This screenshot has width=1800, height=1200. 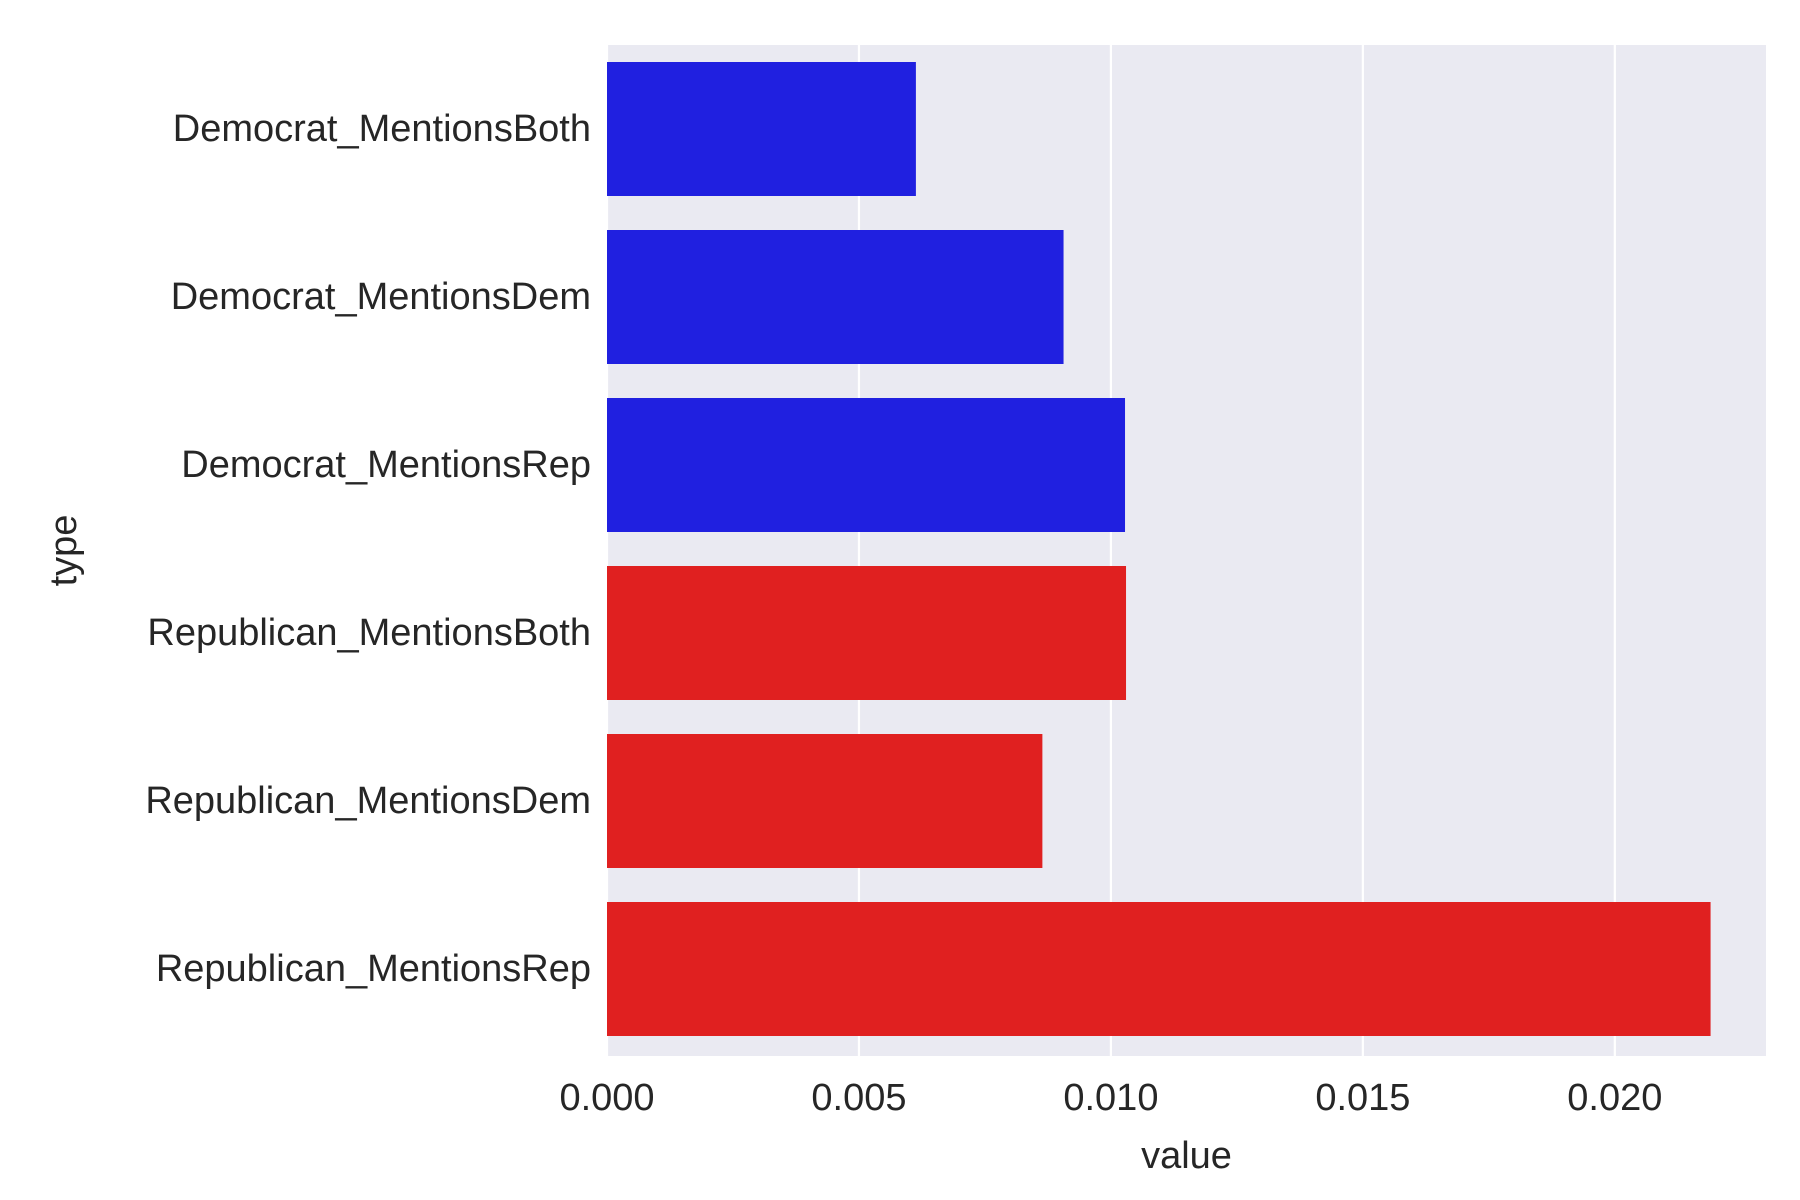 What do you see at coordinates (64, 551) in the screenshot?
I see `y-axis-label: type` at bounding box center [64, 551].